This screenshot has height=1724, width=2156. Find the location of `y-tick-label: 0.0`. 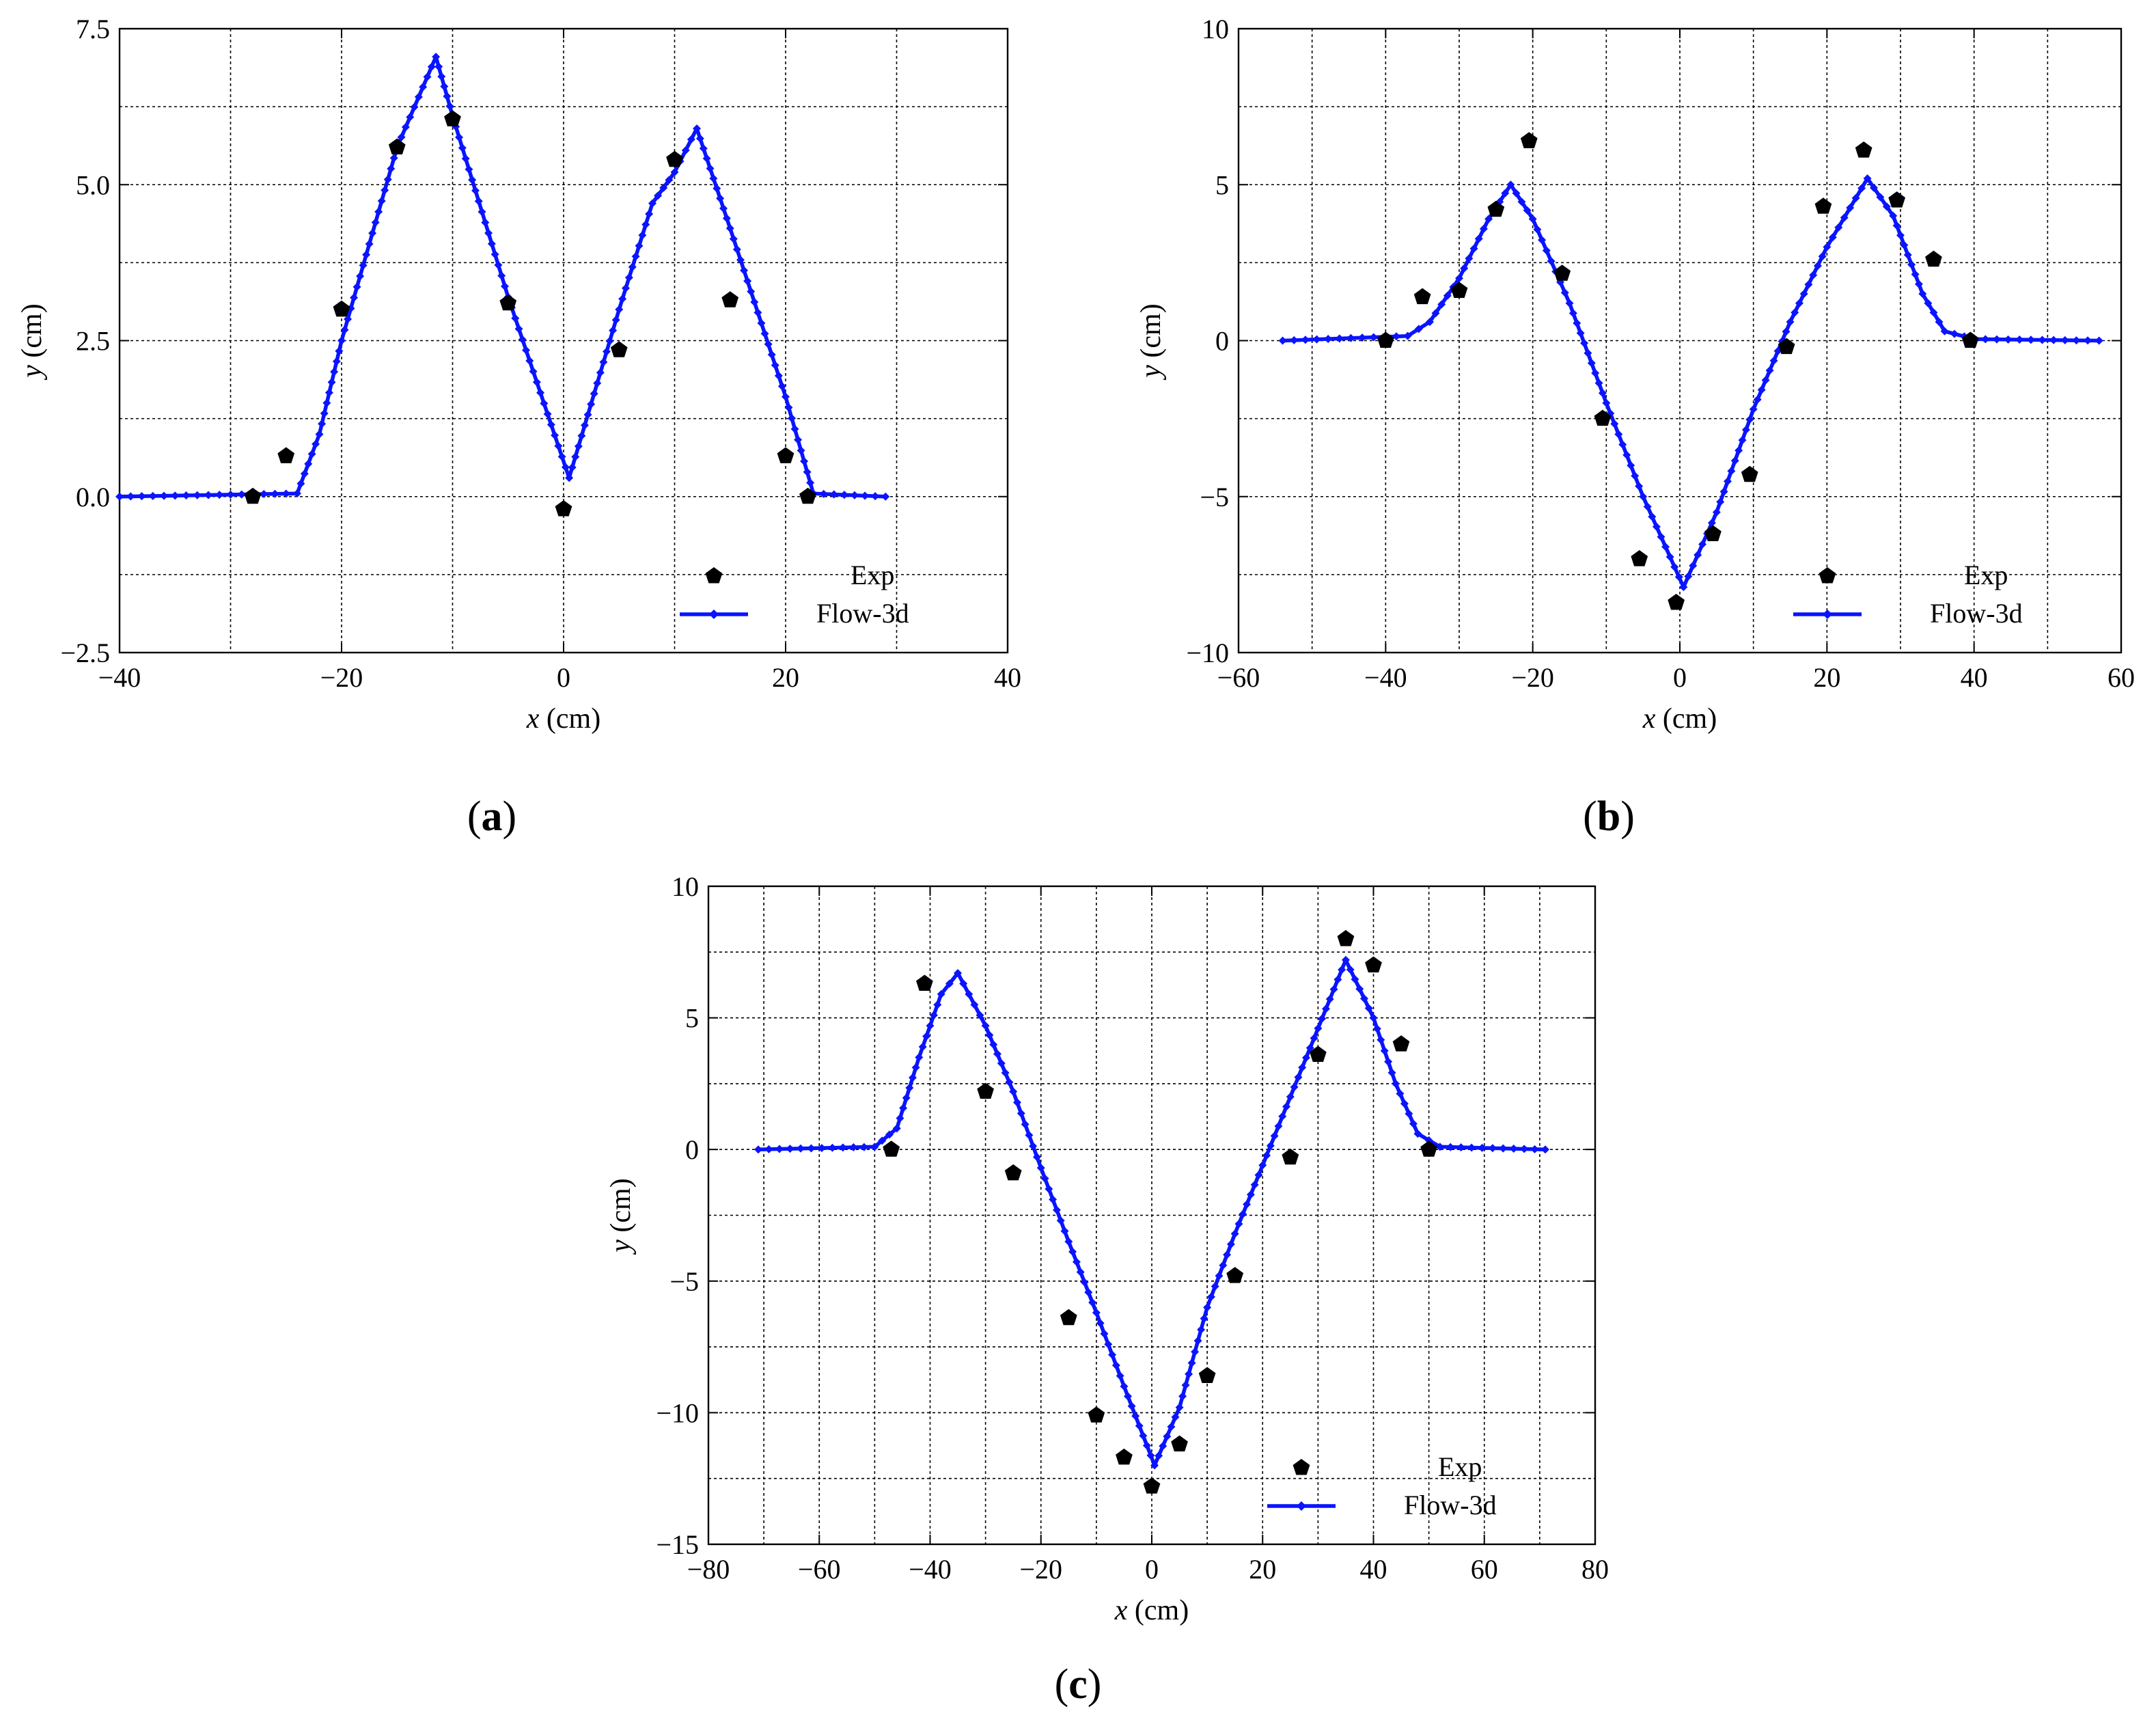

y-tick-label: 0.0 is located at coordinates (93, 497).